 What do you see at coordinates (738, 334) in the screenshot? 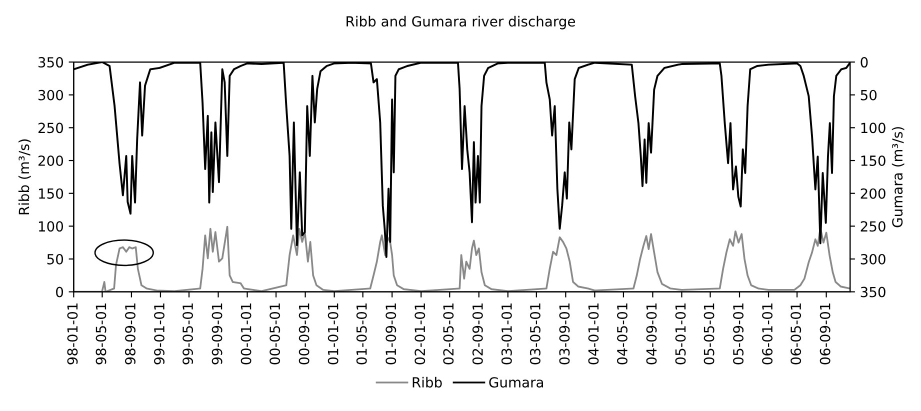
I see `x-tick-label: 05-09-01` at bounding box center [738, 334].